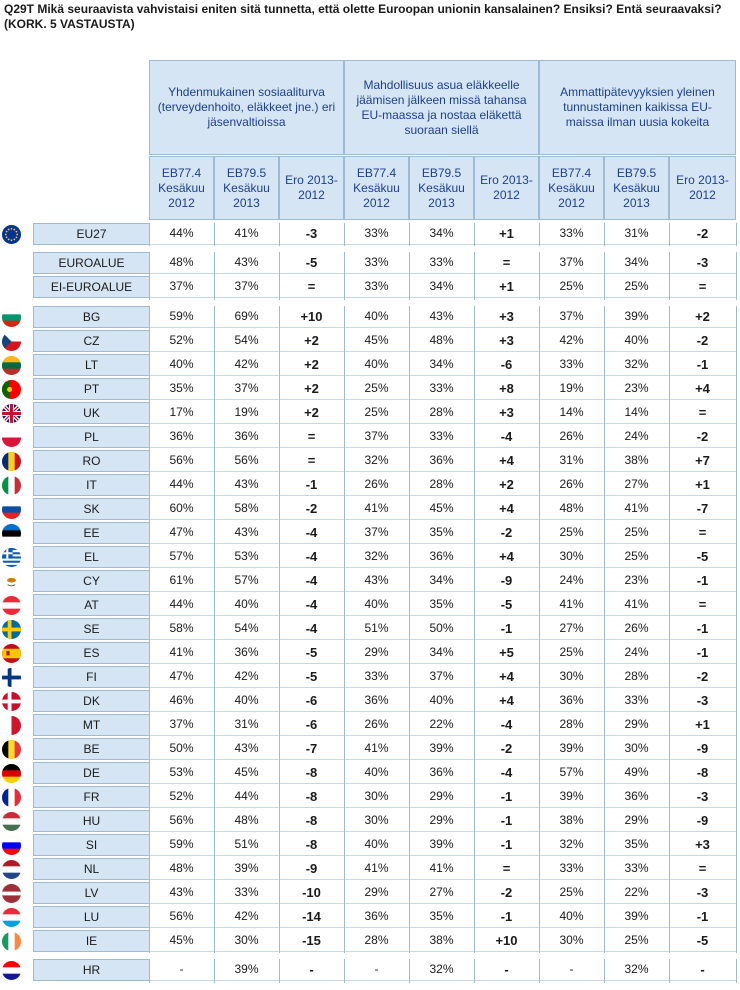 This screenshot has width=740, height=990. Describe the element at coordinates (91, 970) in the screenshot. I see `row-label: HR` at that location.